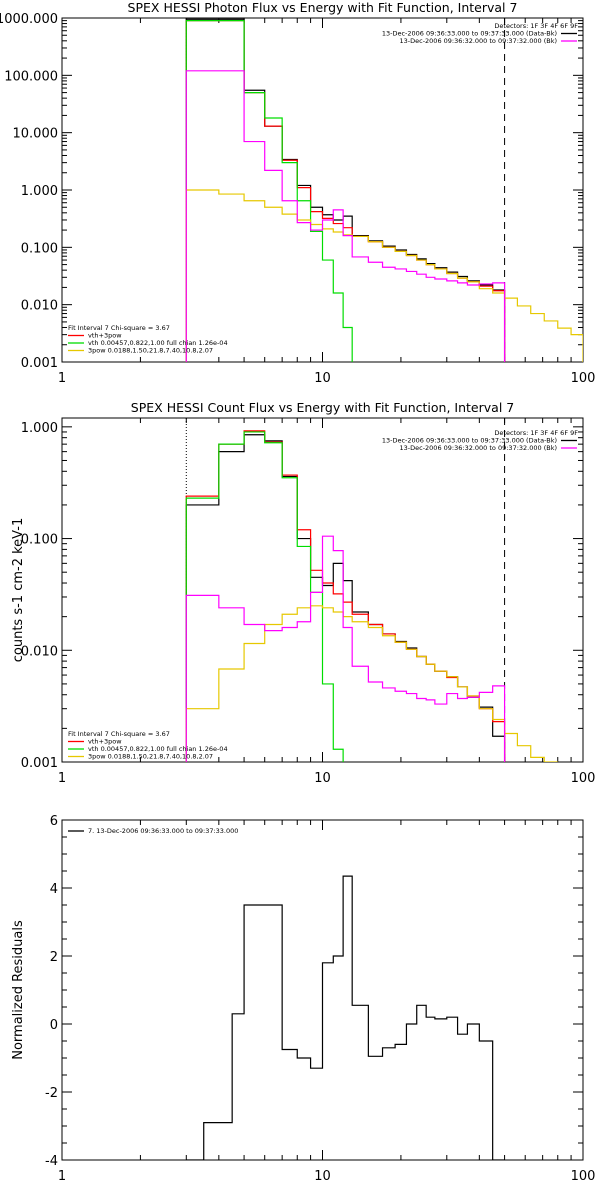 This screenshot has height=1200, width=600. Describe the element at coordinates (54, 889) in the screenshot. I see `y-tick-label: 4` at that location.